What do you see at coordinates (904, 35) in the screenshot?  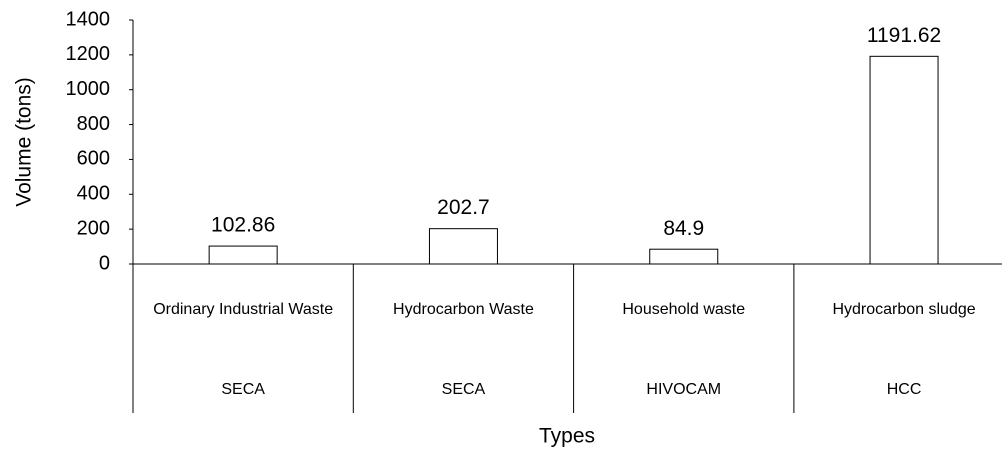 I see `data-label: 1191.62` at bounding box center [904, 35].